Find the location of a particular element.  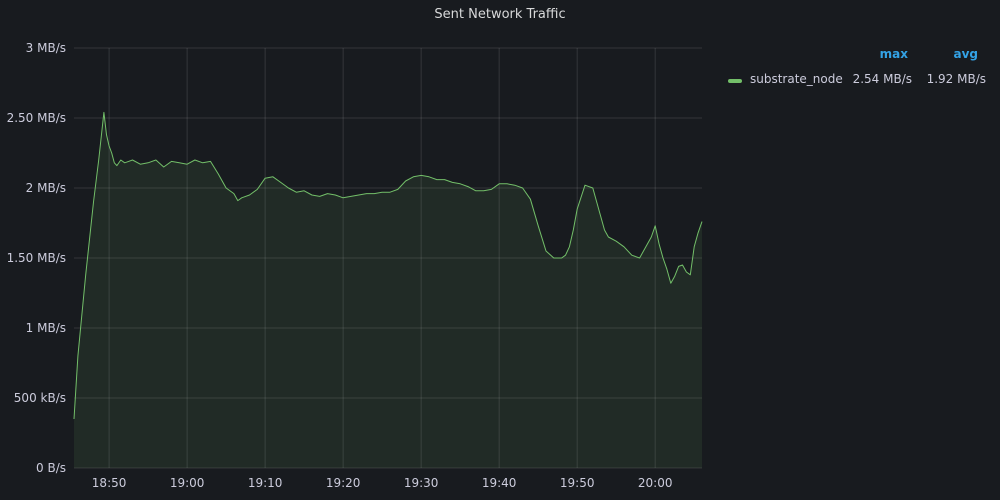

legend-header-avg: avg is located at coordinates (965, 54).